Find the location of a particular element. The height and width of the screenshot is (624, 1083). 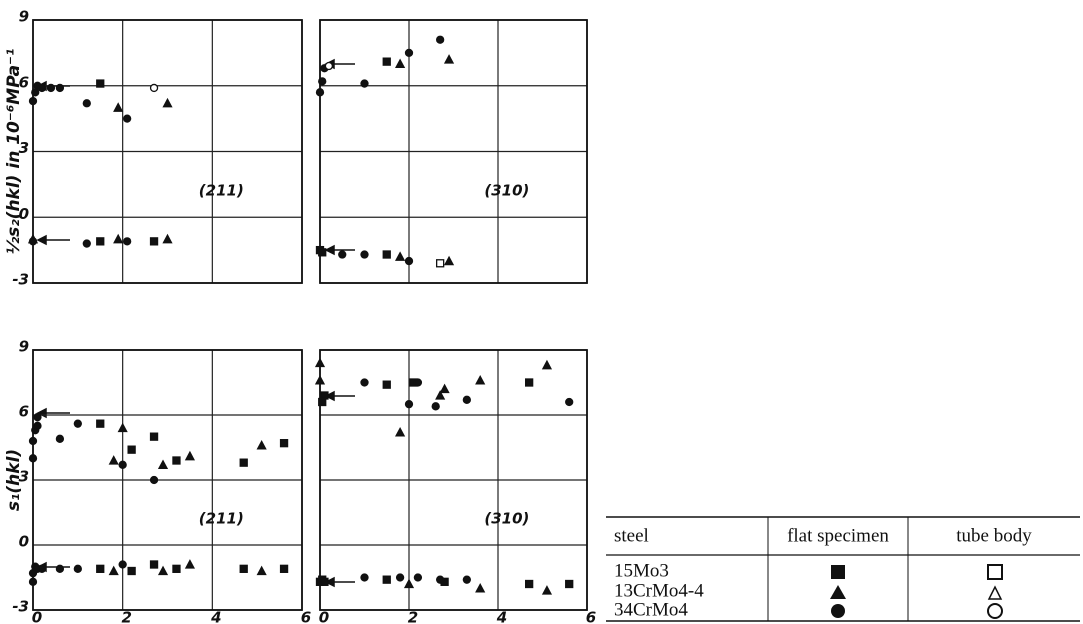

x-tick-label: 2 is located at coordinates (413, 616).